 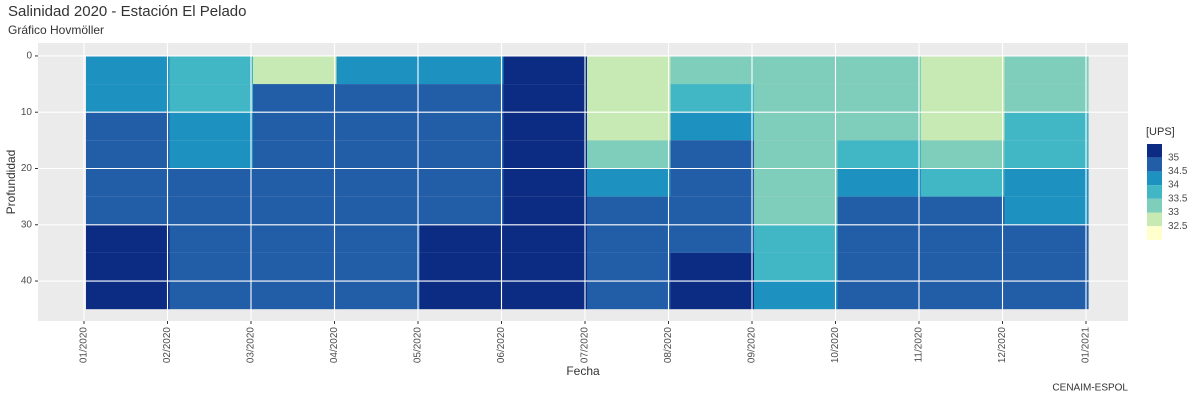 What do you see at coordinates (1090, 388) in the screenshot?
I see `caption: CENAIM-ESPOL` at bounding box center [1090, 388].